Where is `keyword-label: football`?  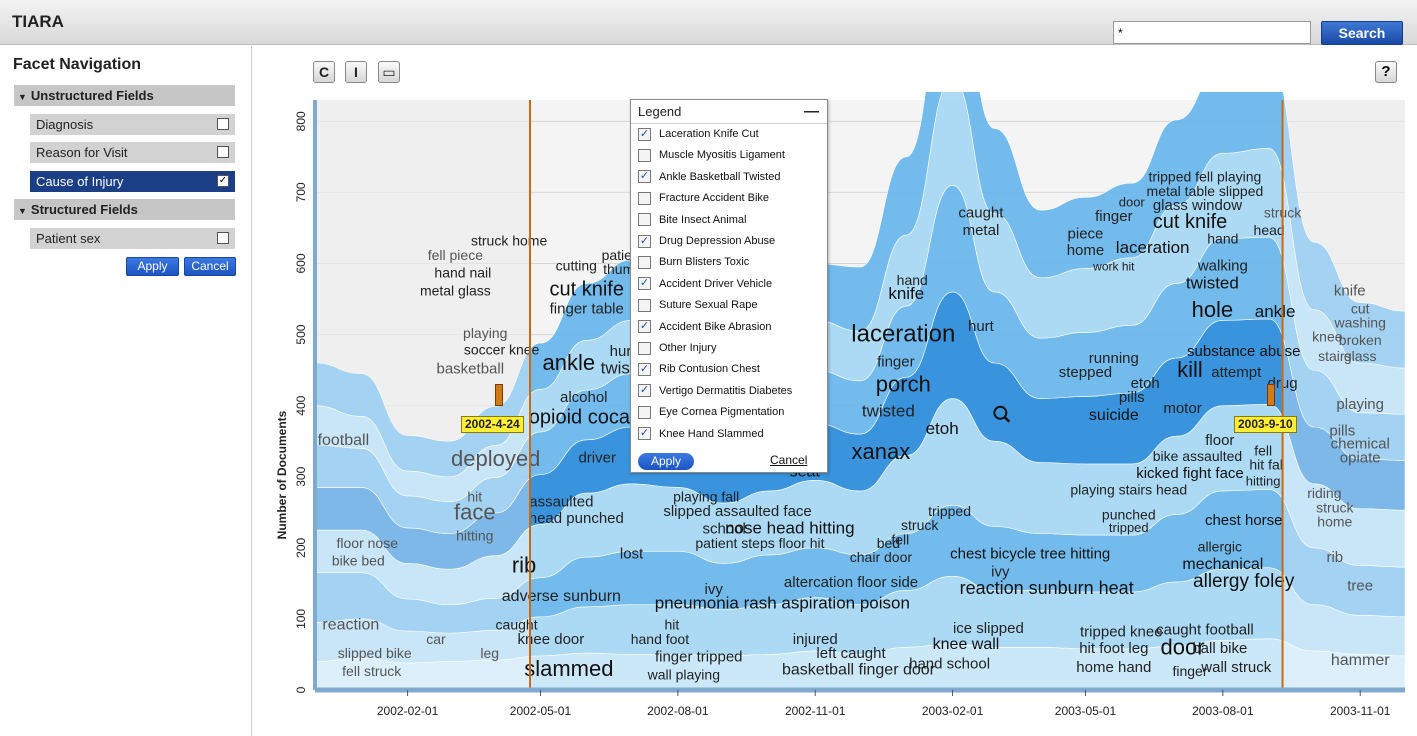 keyword-label: football is located at coordinates (344, 440).